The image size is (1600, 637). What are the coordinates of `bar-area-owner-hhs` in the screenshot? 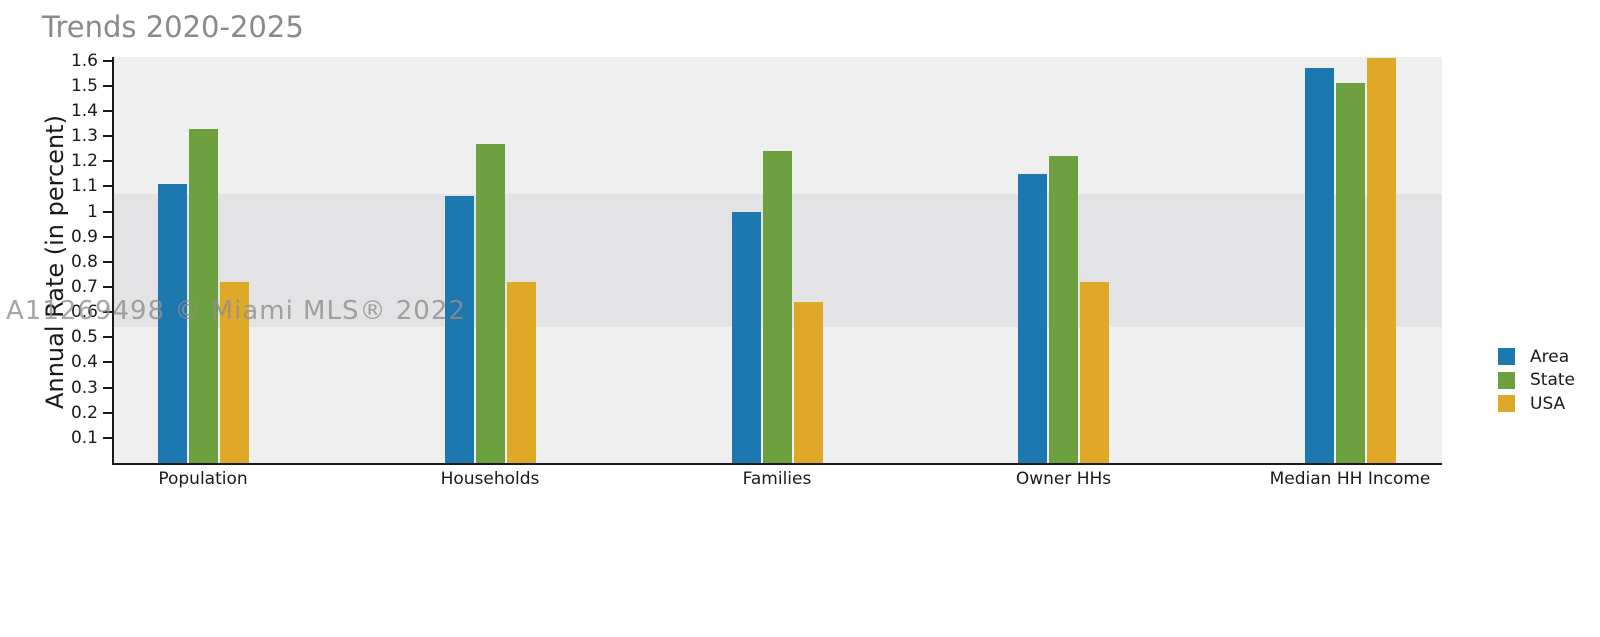 It's located at (1032, 318).